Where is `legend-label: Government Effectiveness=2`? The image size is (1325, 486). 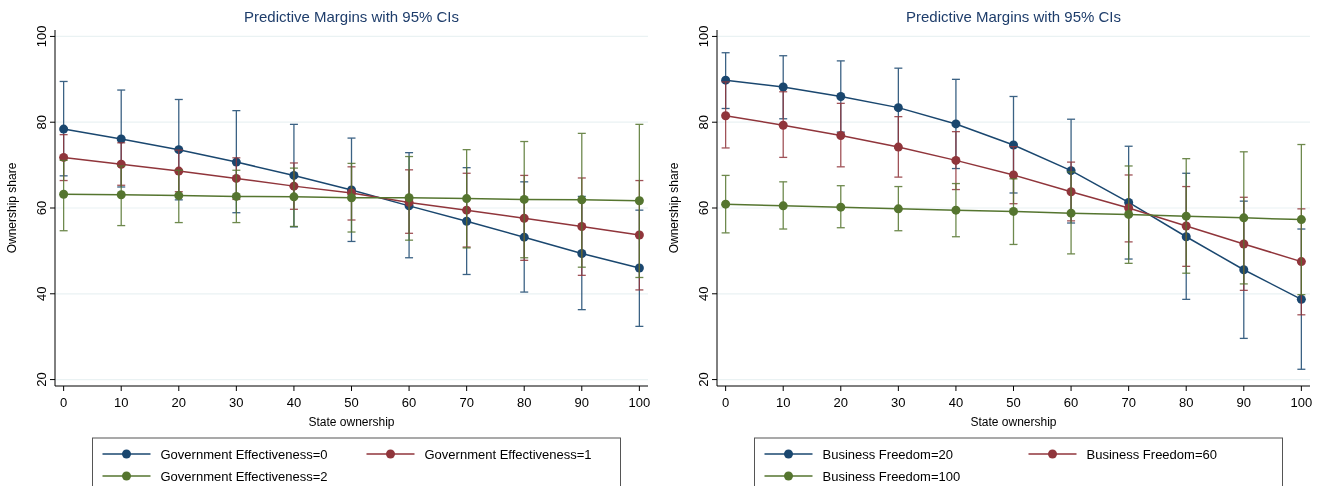
legend-label: Government Effectiveness=2 is located at coordinates (244, 476).